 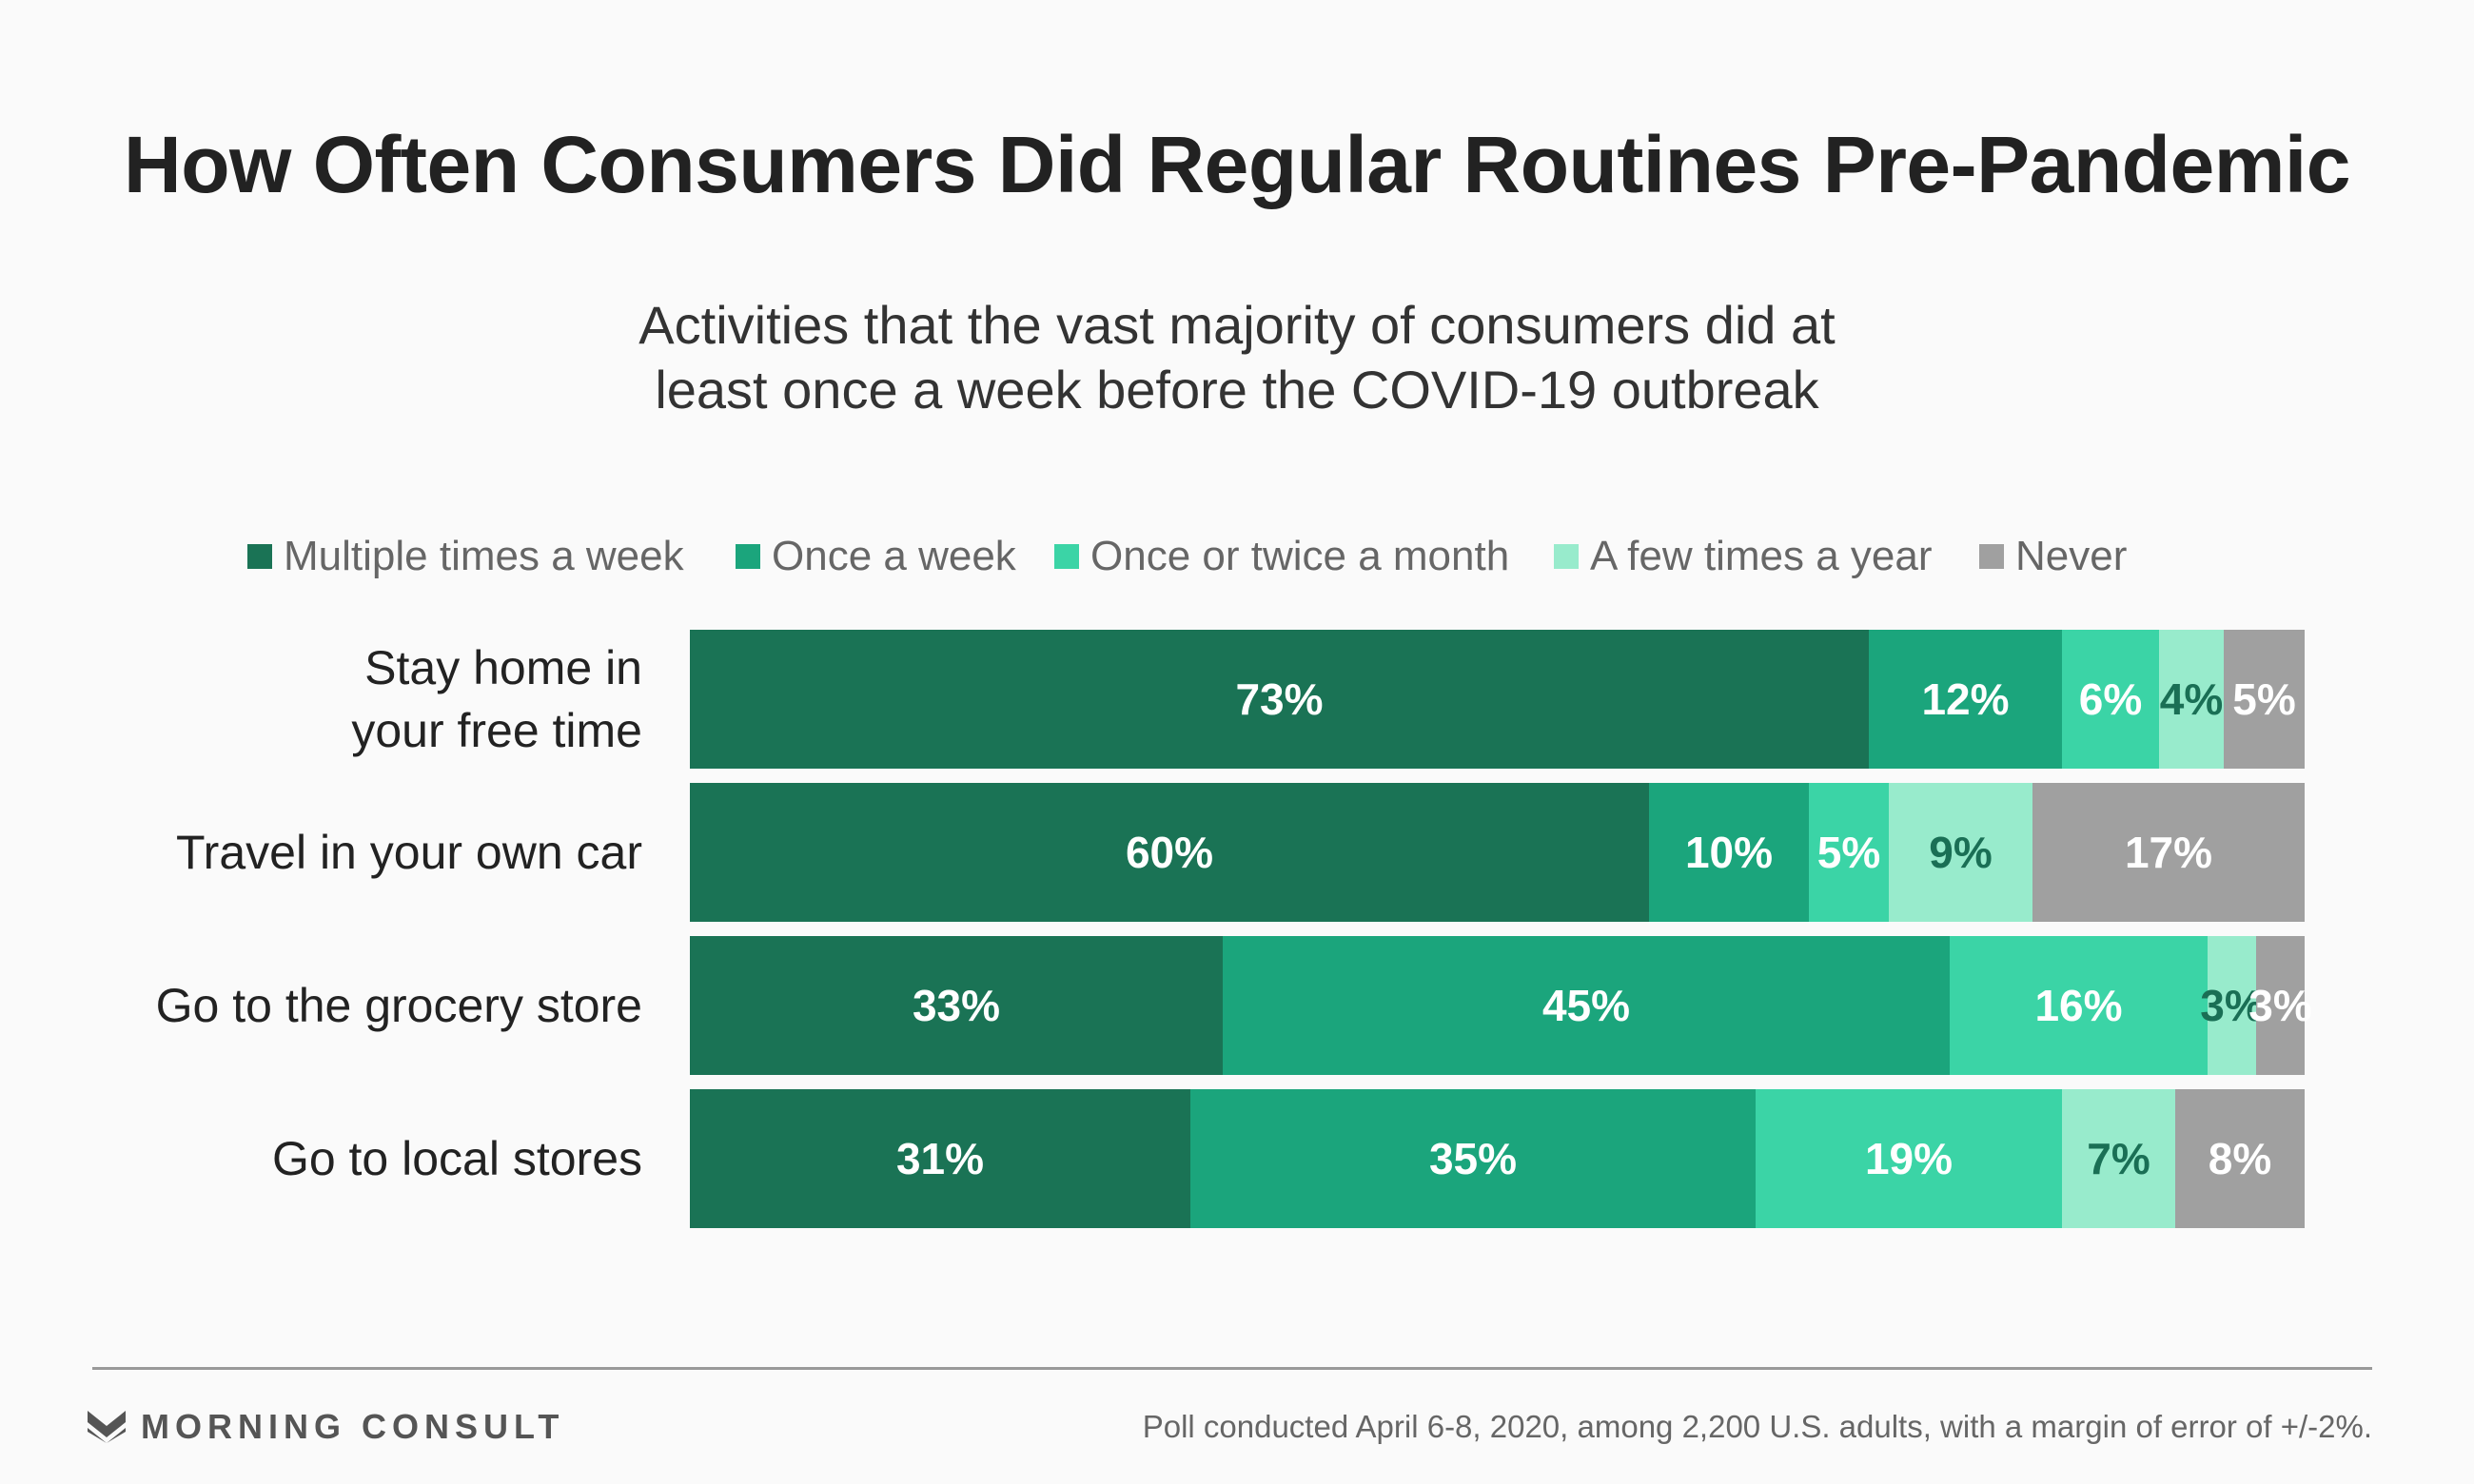 I want to click on legend-item: Once or twice a month, so click(x=1281, y=556).